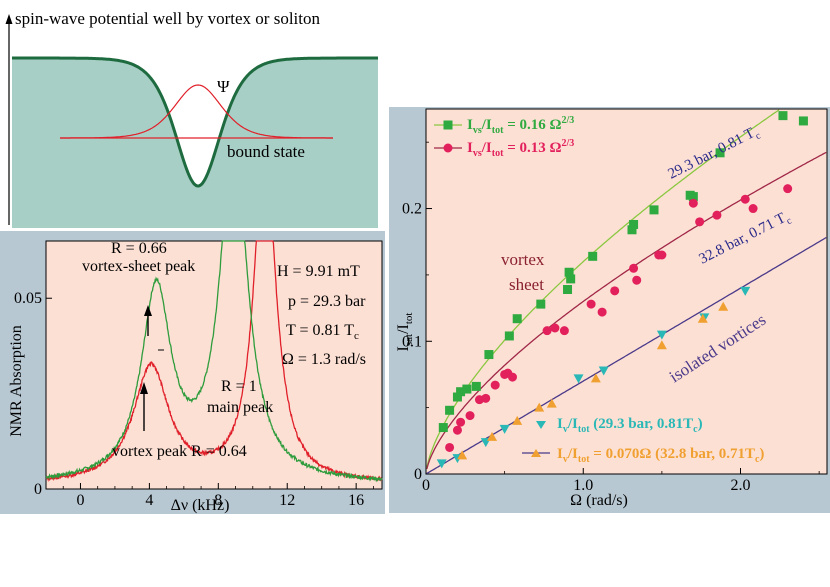 Image resolution: width=830 pixels, height=587 pixels. What do you see at coordinates (356, 500) in the screenshot?
I see `nmr-x-tick-label: 16` at bounding box center [356, 500].